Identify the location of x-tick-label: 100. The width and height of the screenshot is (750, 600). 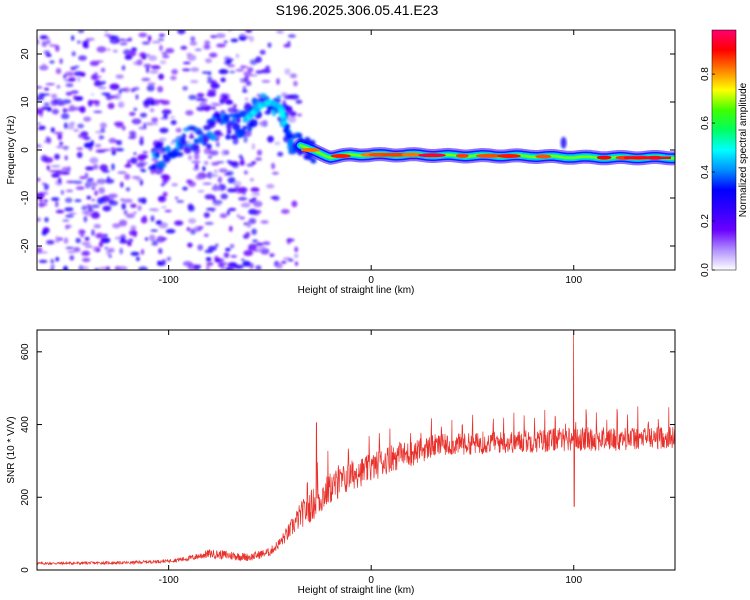
(573, 280).